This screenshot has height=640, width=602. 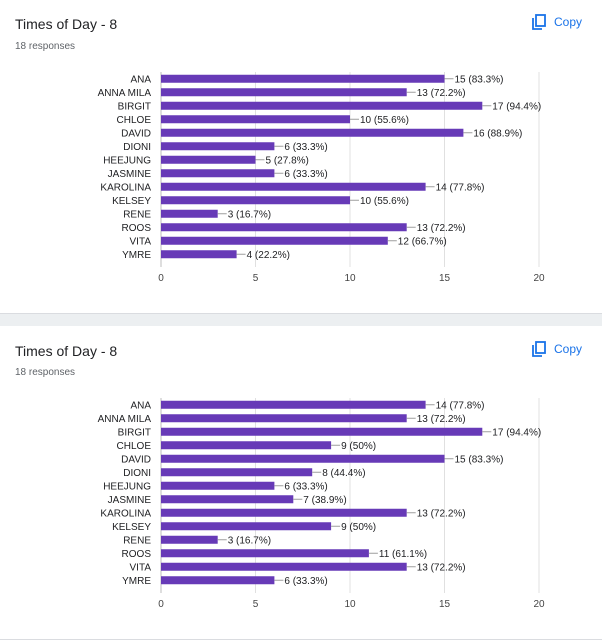 What do you see at coordinates (324, 500) in the screenshot?
I see `data-label: 7 (38.9%)` at bounding box center [324, 500].